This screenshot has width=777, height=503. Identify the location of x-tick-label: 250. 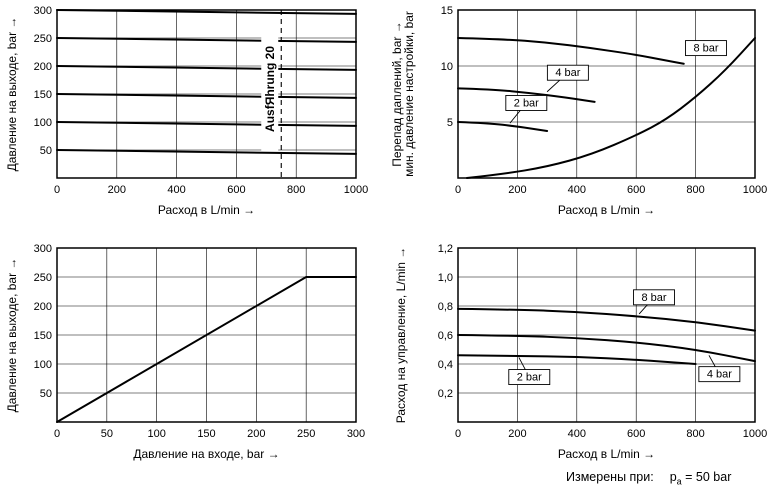
(306, 434).